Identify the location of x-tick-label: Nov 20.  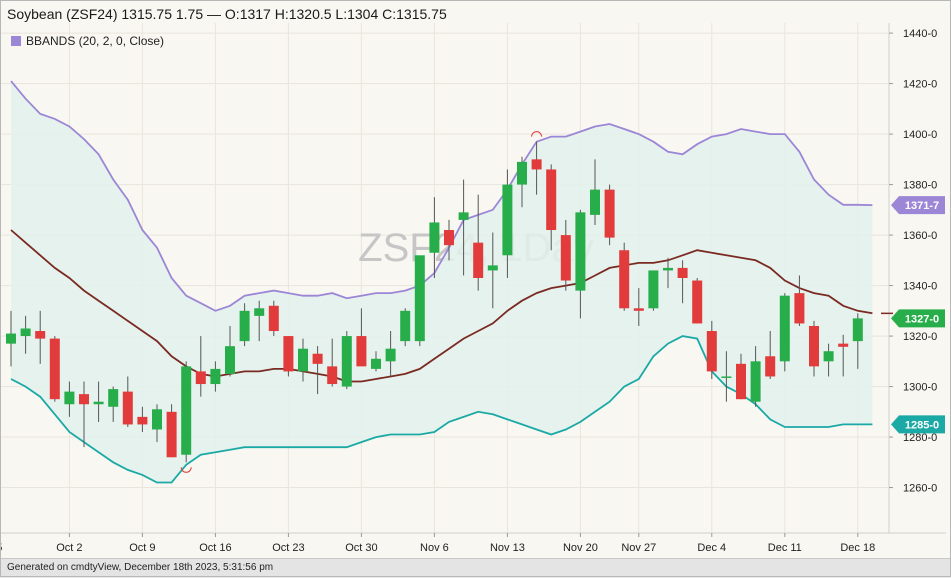
(580, 548).